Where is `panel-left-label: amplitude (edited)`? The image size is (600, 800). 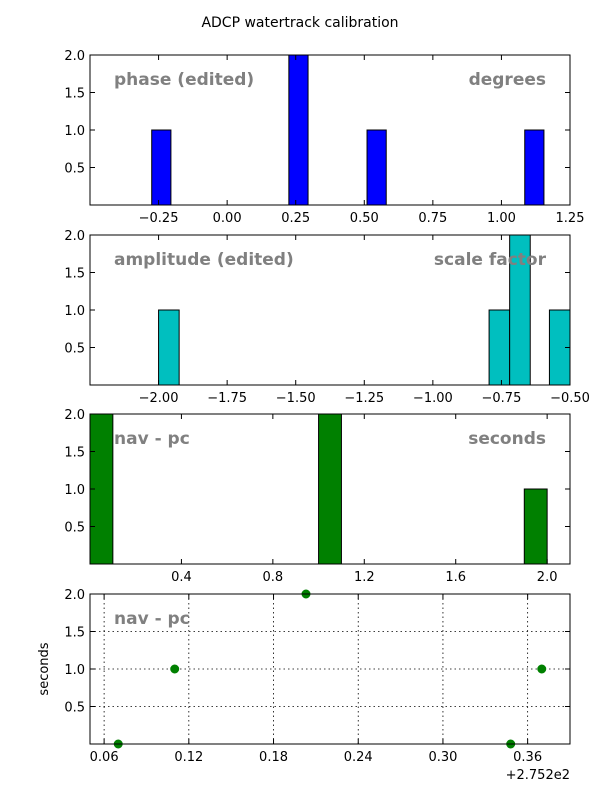 panel-left-label: amplitude (edited) is located at coordinates (204, 260).